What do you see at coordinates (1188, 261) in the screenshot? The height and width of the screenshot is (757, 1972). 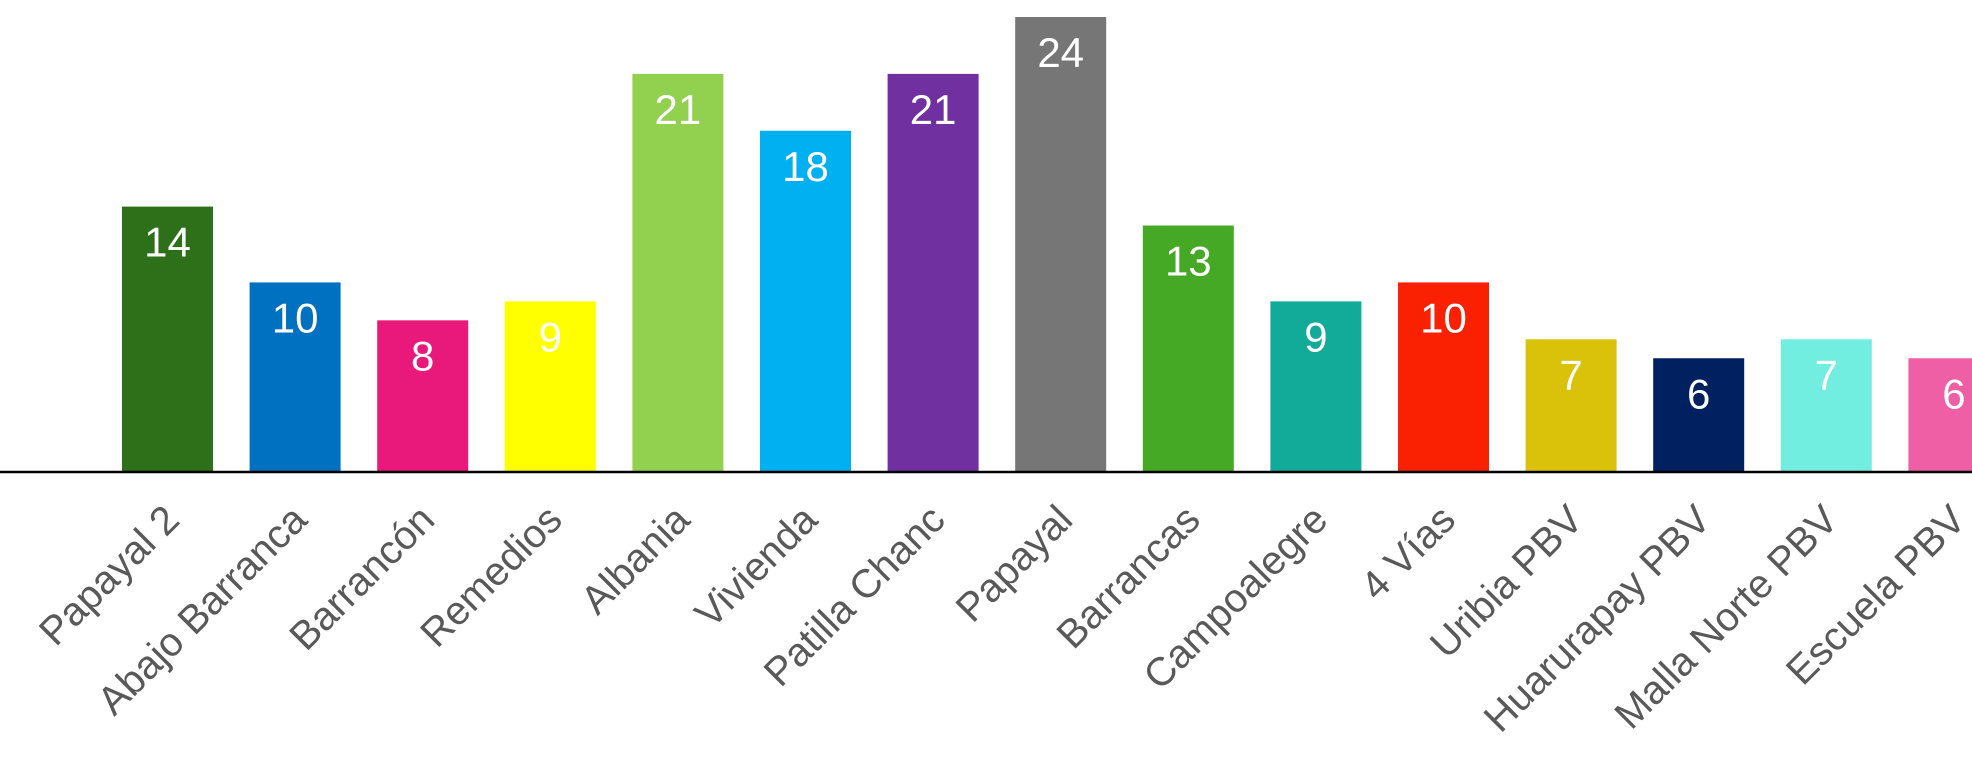 I see `bar-value-label: 13` at bounding box center [1188, 261].